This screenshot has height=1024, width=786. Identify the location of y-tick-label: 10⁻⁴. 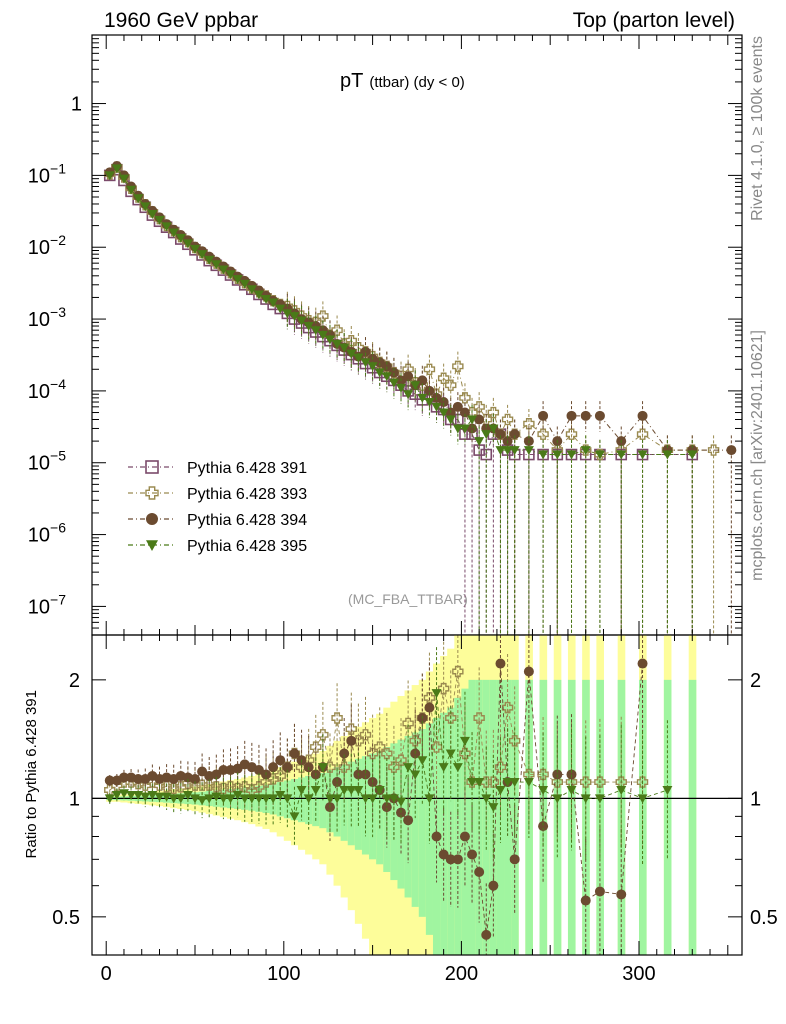
(47, 389).